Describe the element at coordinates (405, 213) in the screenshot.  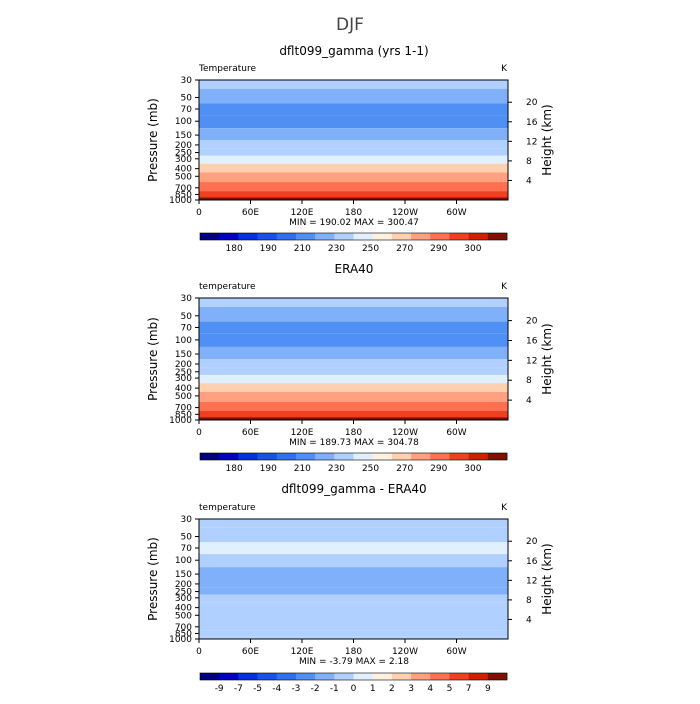
I see `x-tick-label: 120W` at that location.